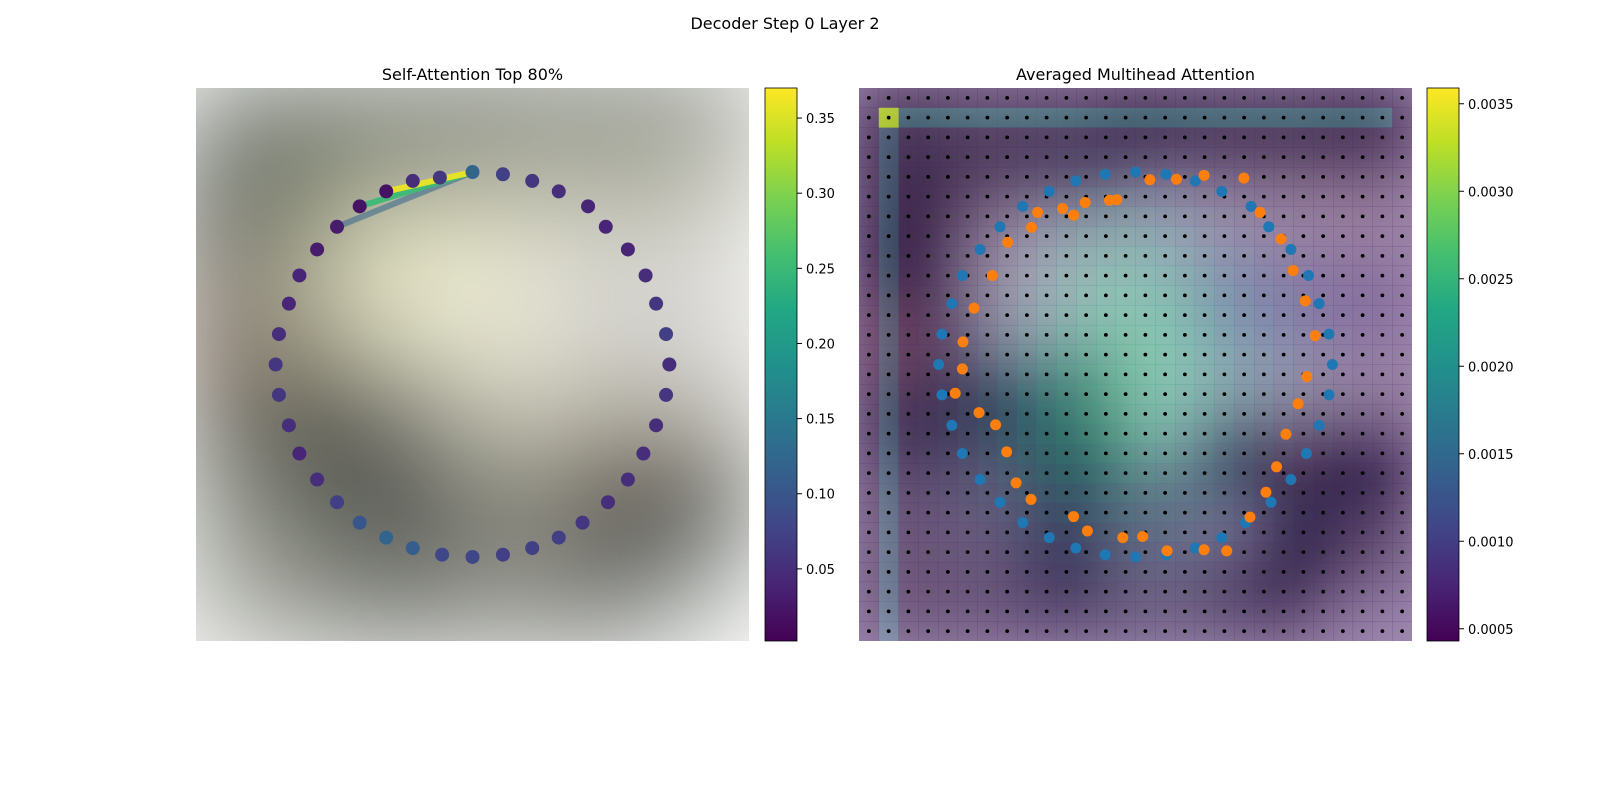 This screenshot has height=800, width=1600. I want to click on query-points, so click(472, 364).